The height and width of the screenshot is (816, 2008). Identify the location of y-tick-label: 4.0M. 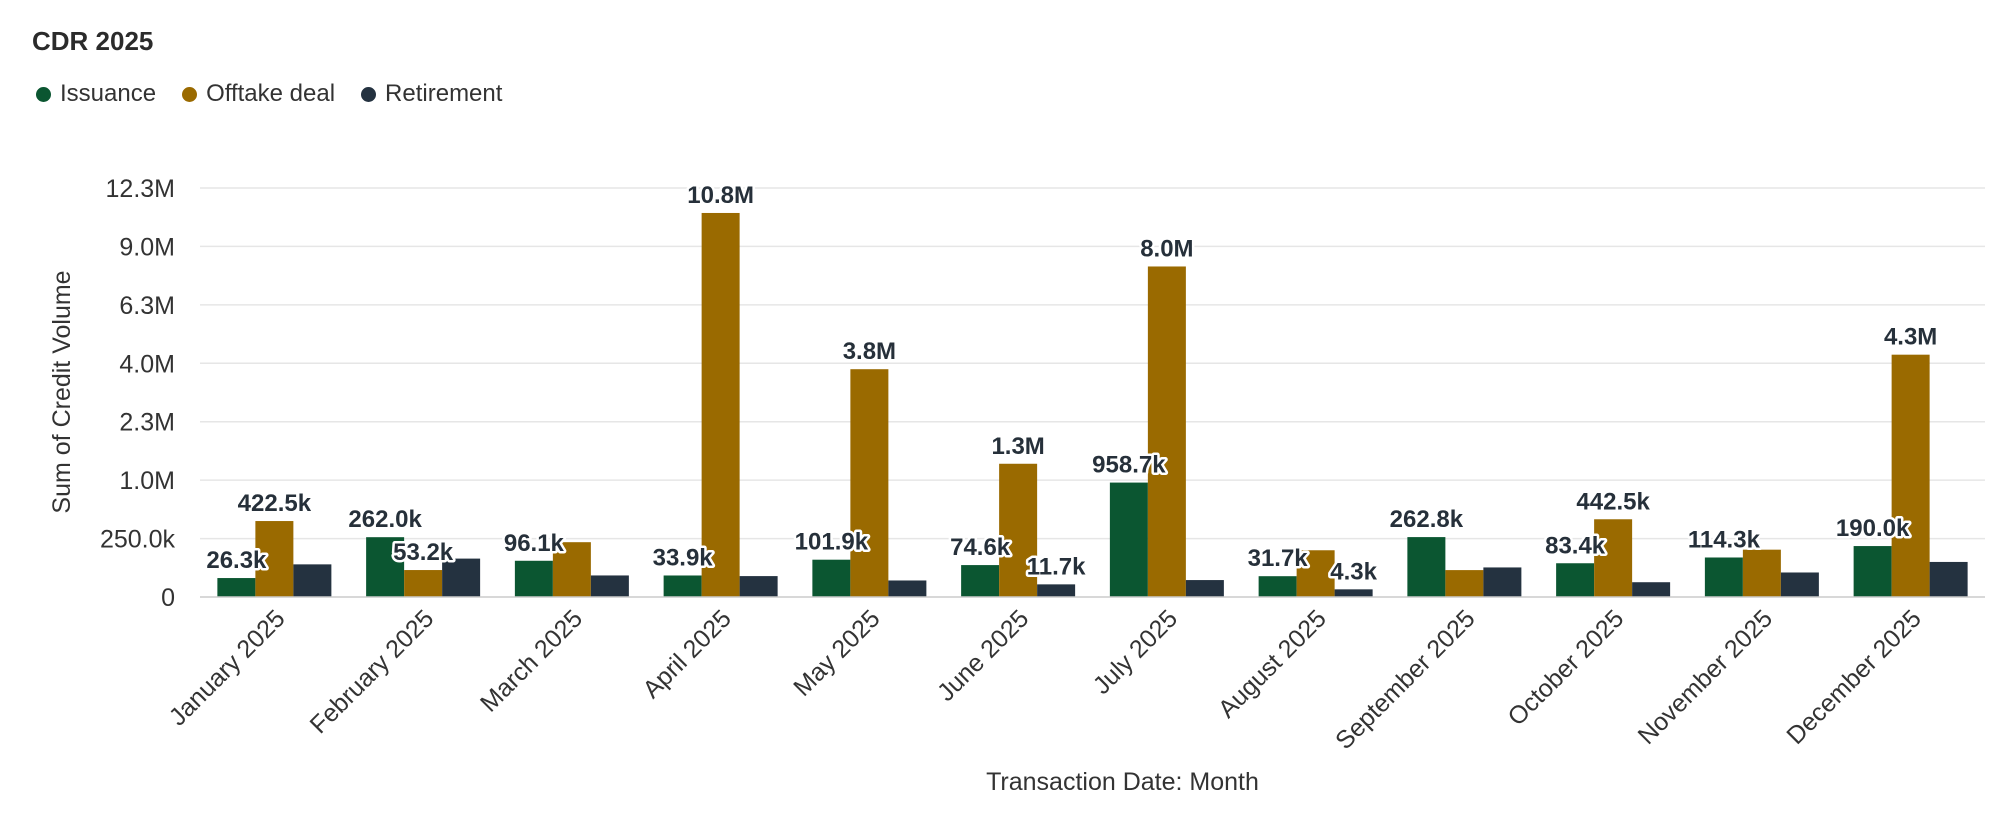
(147, 364).